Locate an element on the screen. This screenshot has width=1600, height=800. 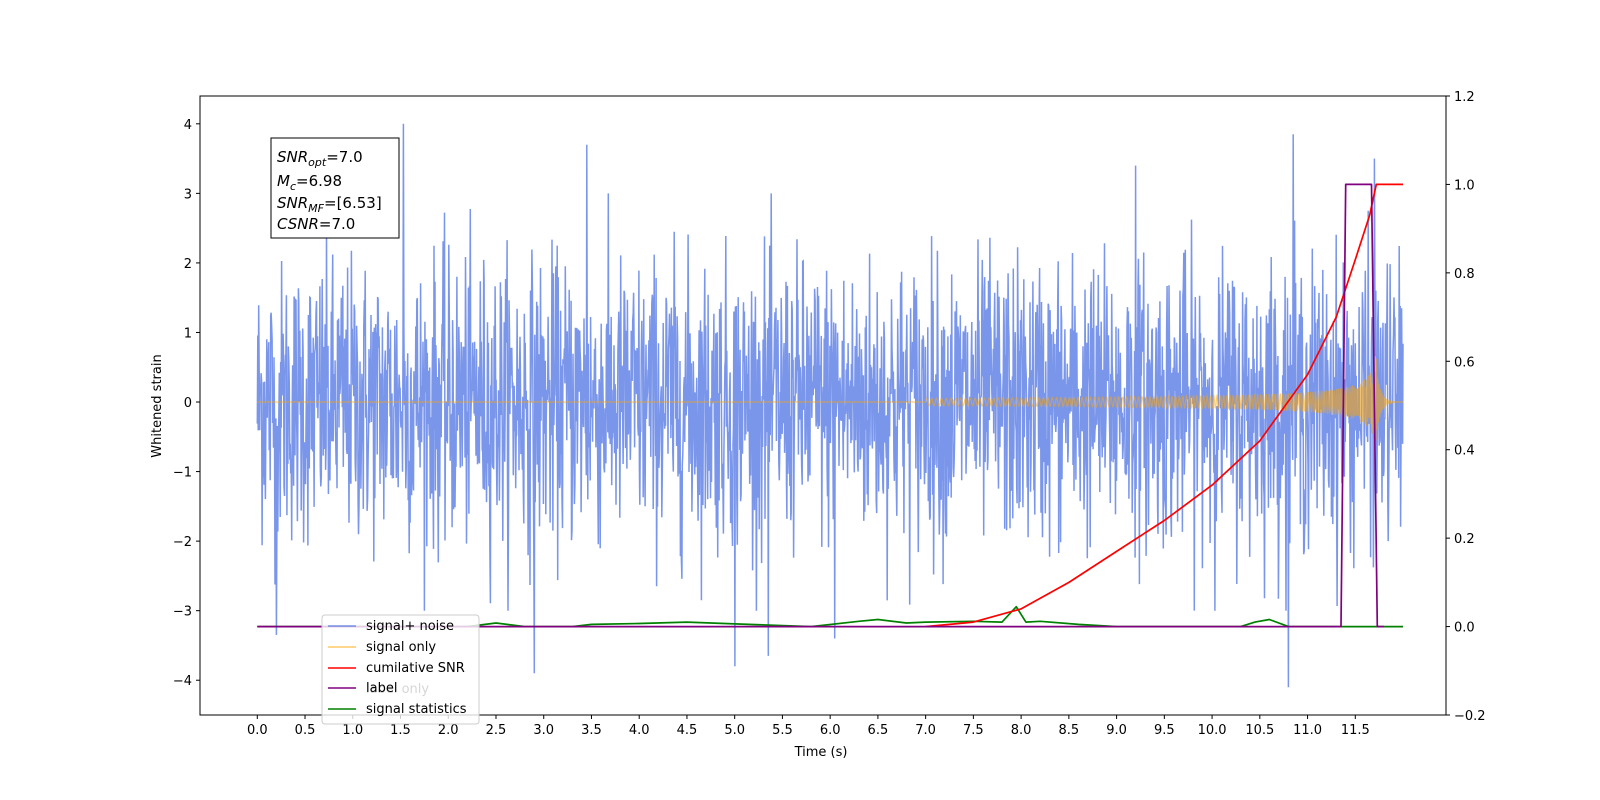
info-snr-mf: SNRMF=[6.53] is located at coordinates (329, 204).